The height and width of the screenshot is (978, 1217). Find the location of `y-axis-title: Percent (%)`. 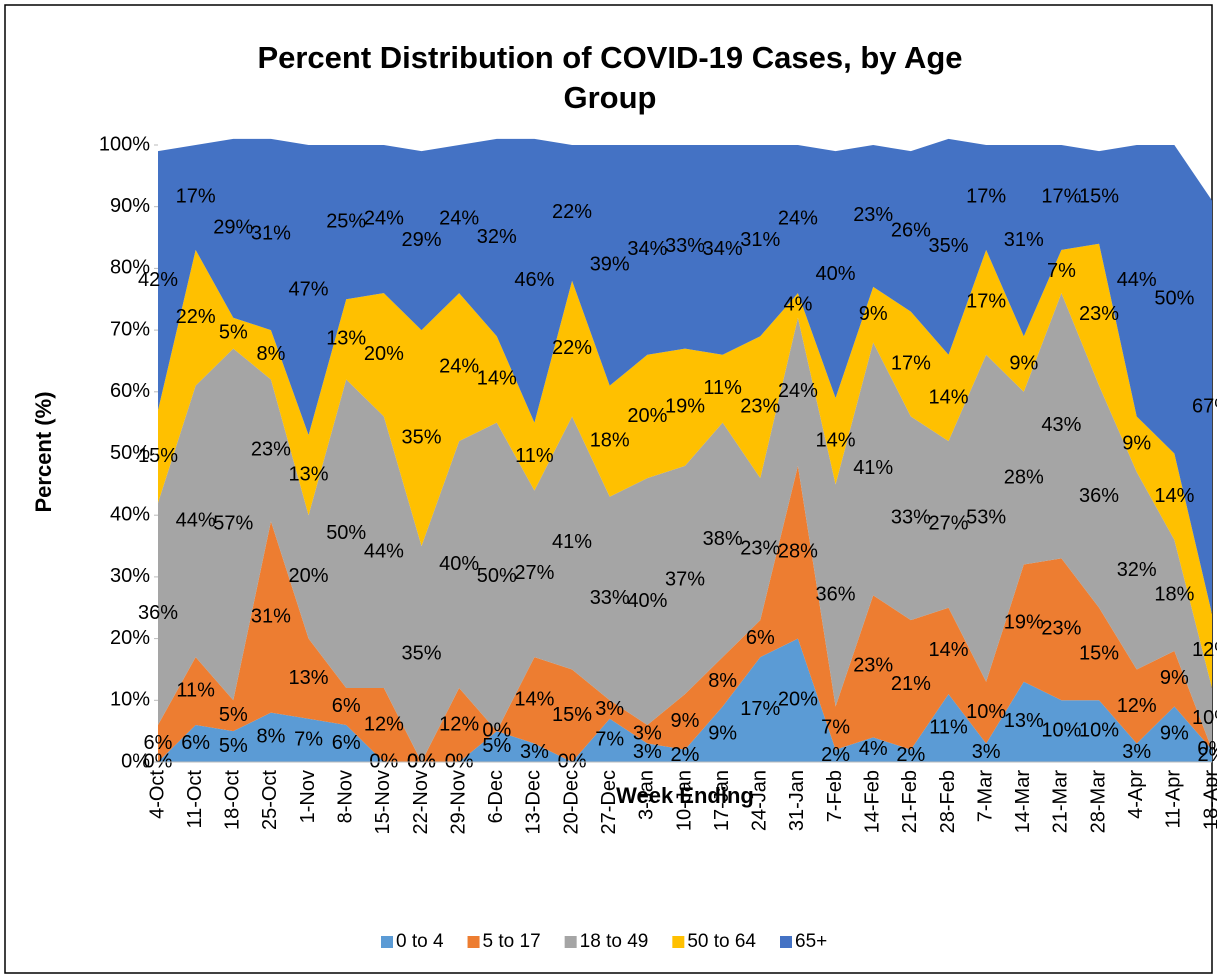

y-axis-title: Percent (%) is located at coordinates (43, 451).